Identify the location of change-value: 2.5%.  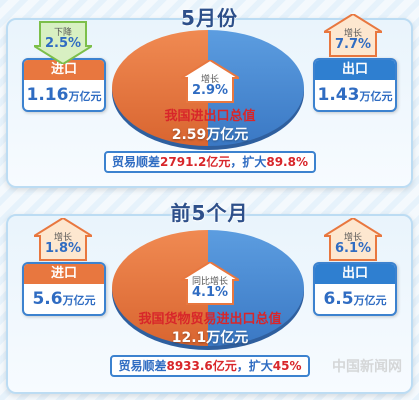
(63, 43).